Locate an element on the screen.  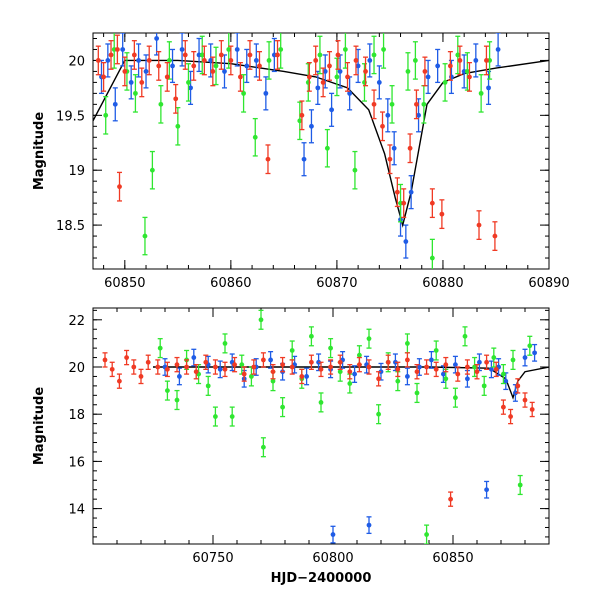
x-tick-label: 60870 is located at coordinates (336, 283).